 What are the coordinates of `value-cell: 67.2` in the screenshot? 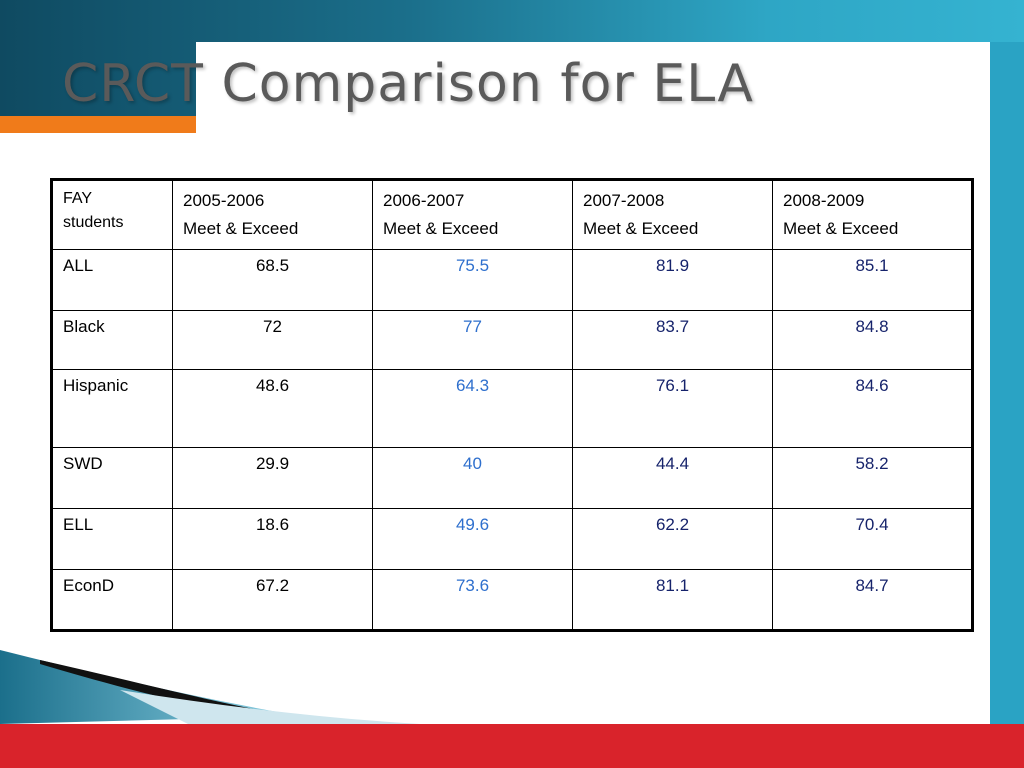 It's located at (272, 600).